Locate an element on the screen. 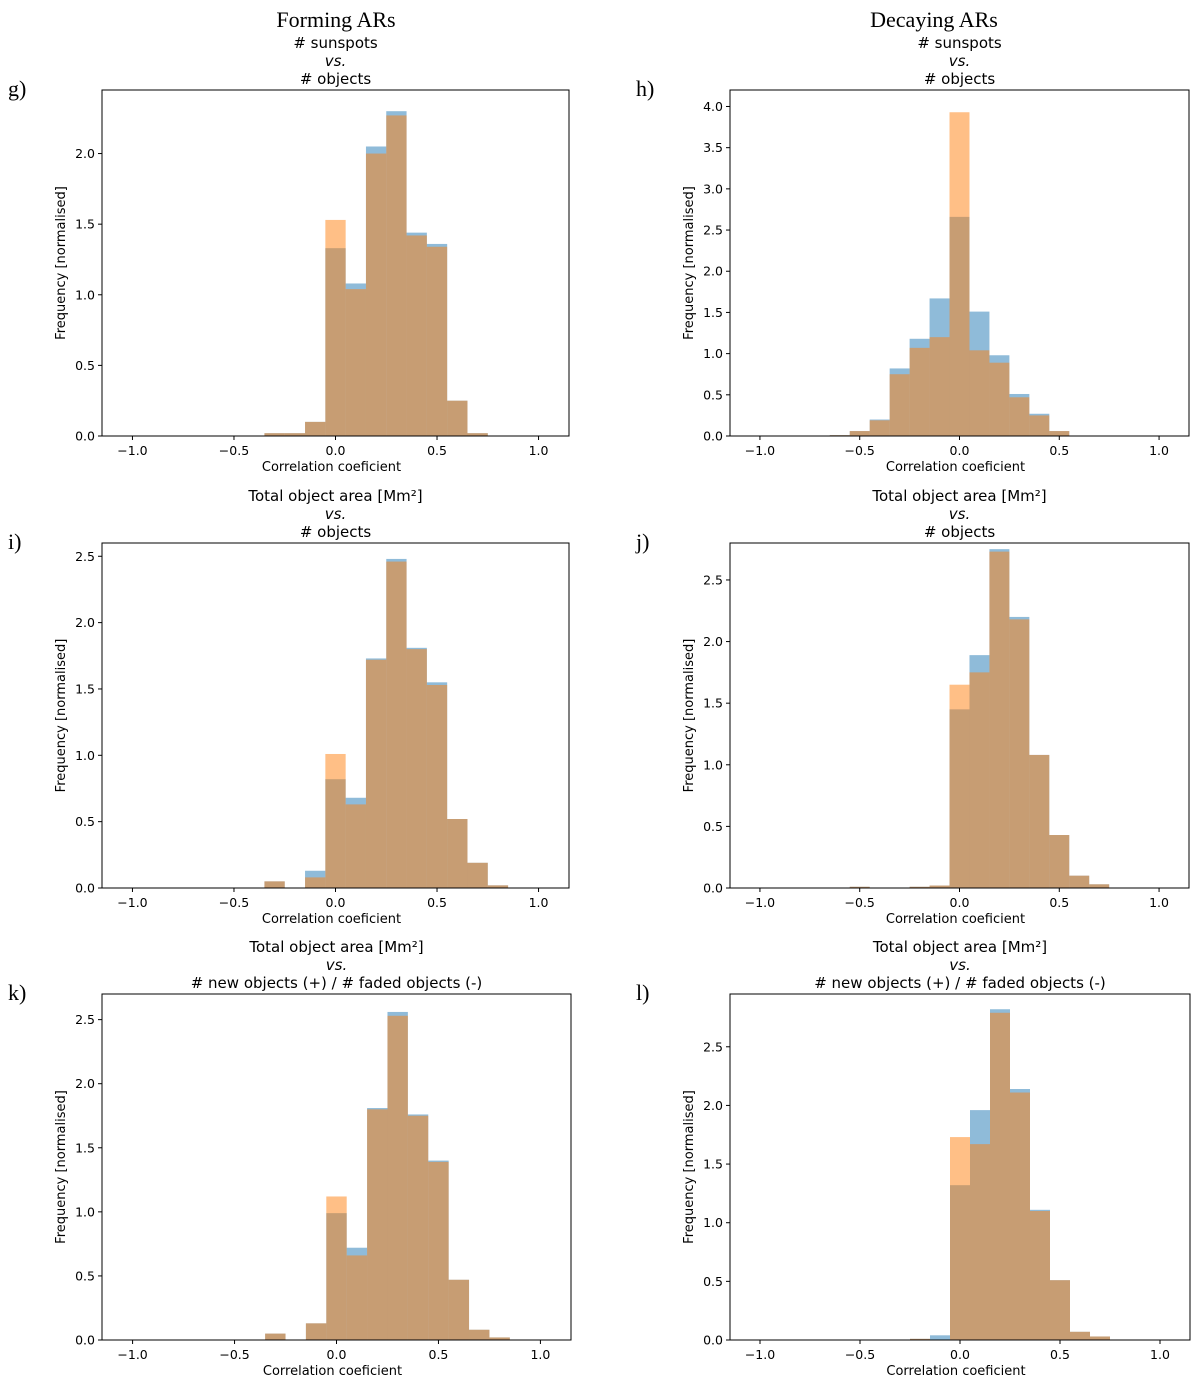 Image resolution: width=1200 pixels, height=1389 pixels. panel-label: i) is located at coordinates (14, 541).